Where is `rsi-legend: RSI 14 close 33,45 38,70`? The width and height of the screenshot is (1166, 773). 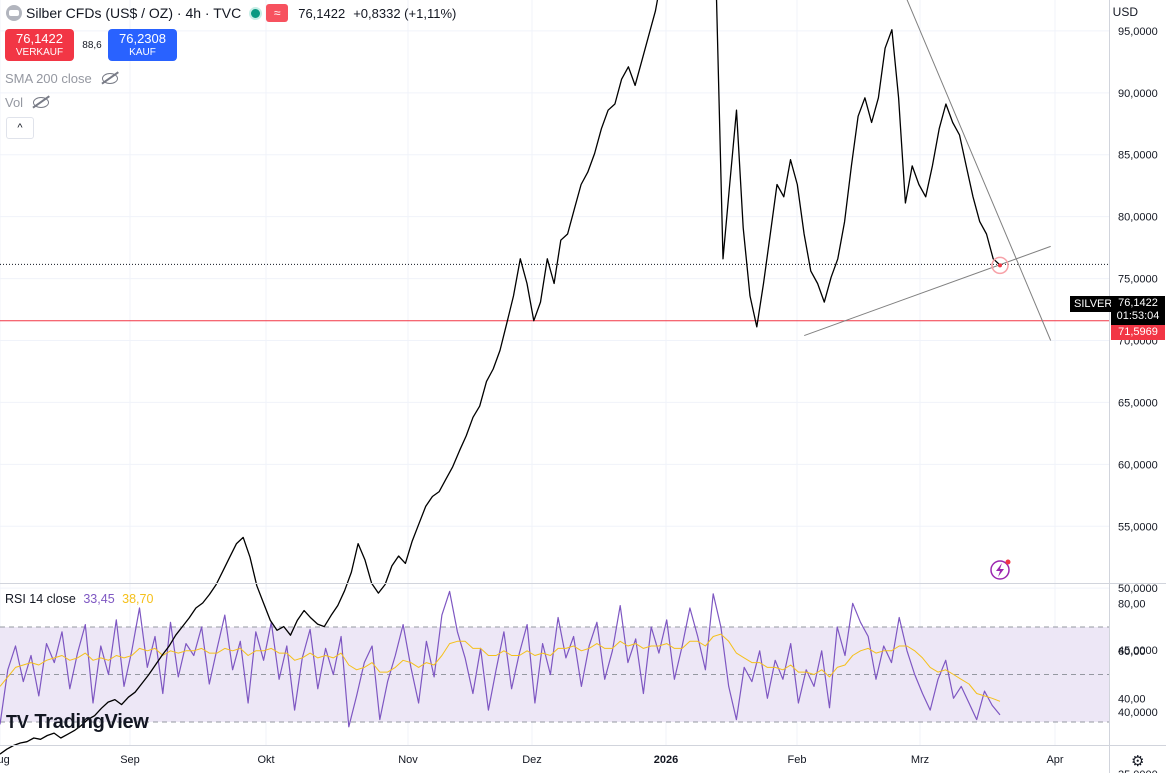 rsi-legend: RSI 14 close 33,45 38,70 is located at coordinates (79, 599).